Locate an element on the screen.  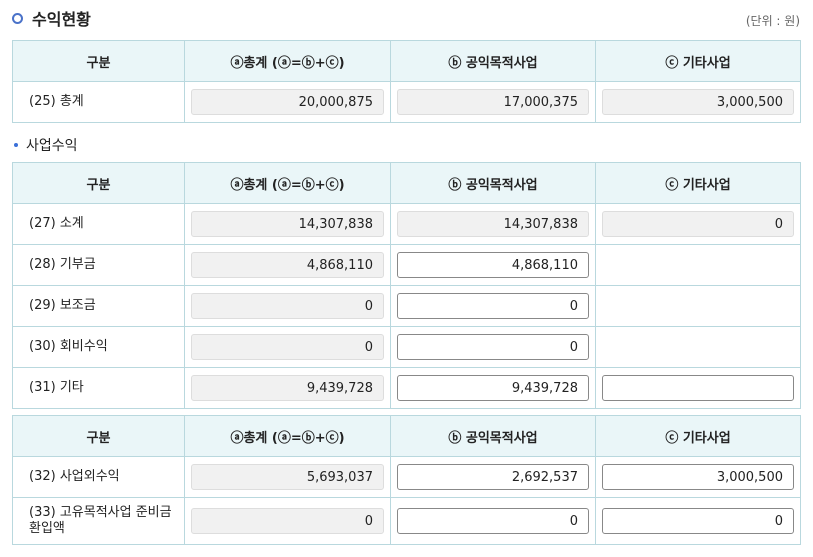
table-row: (29) 보조금 0 0 is located at coordinates (406, 306).